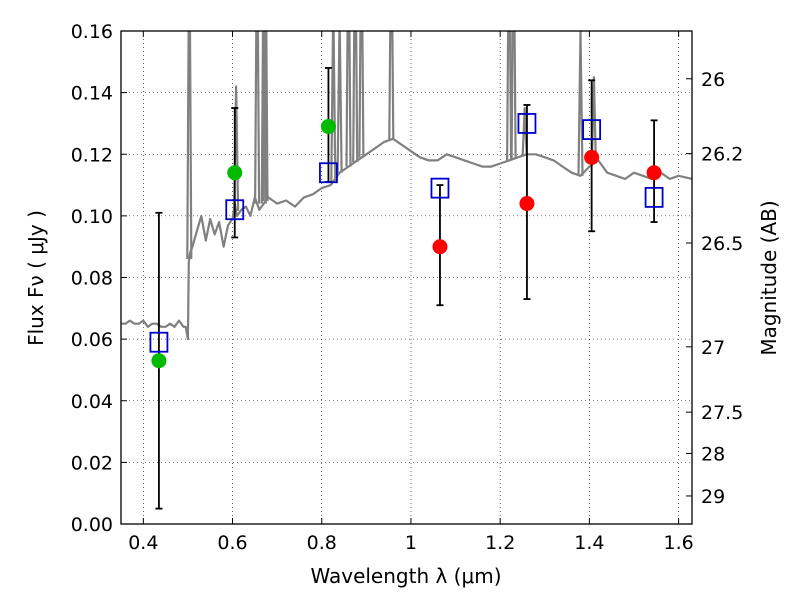 This screenshot has height=600, width=800. I want to click on right-tick-label: 29, so click(713, 497).